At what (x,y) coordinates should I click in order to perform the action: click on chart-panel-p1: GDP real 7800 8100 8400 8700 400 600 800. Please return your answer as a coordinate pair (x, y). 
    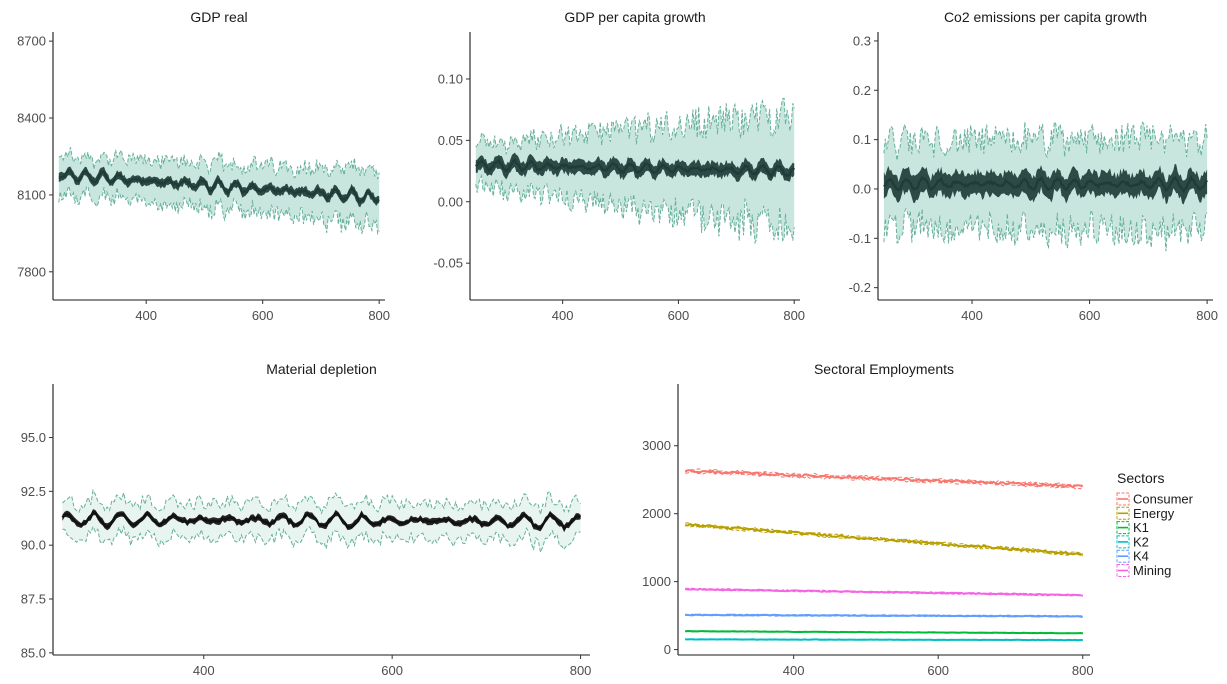
    Looking at the image, I should click on (203, 166).